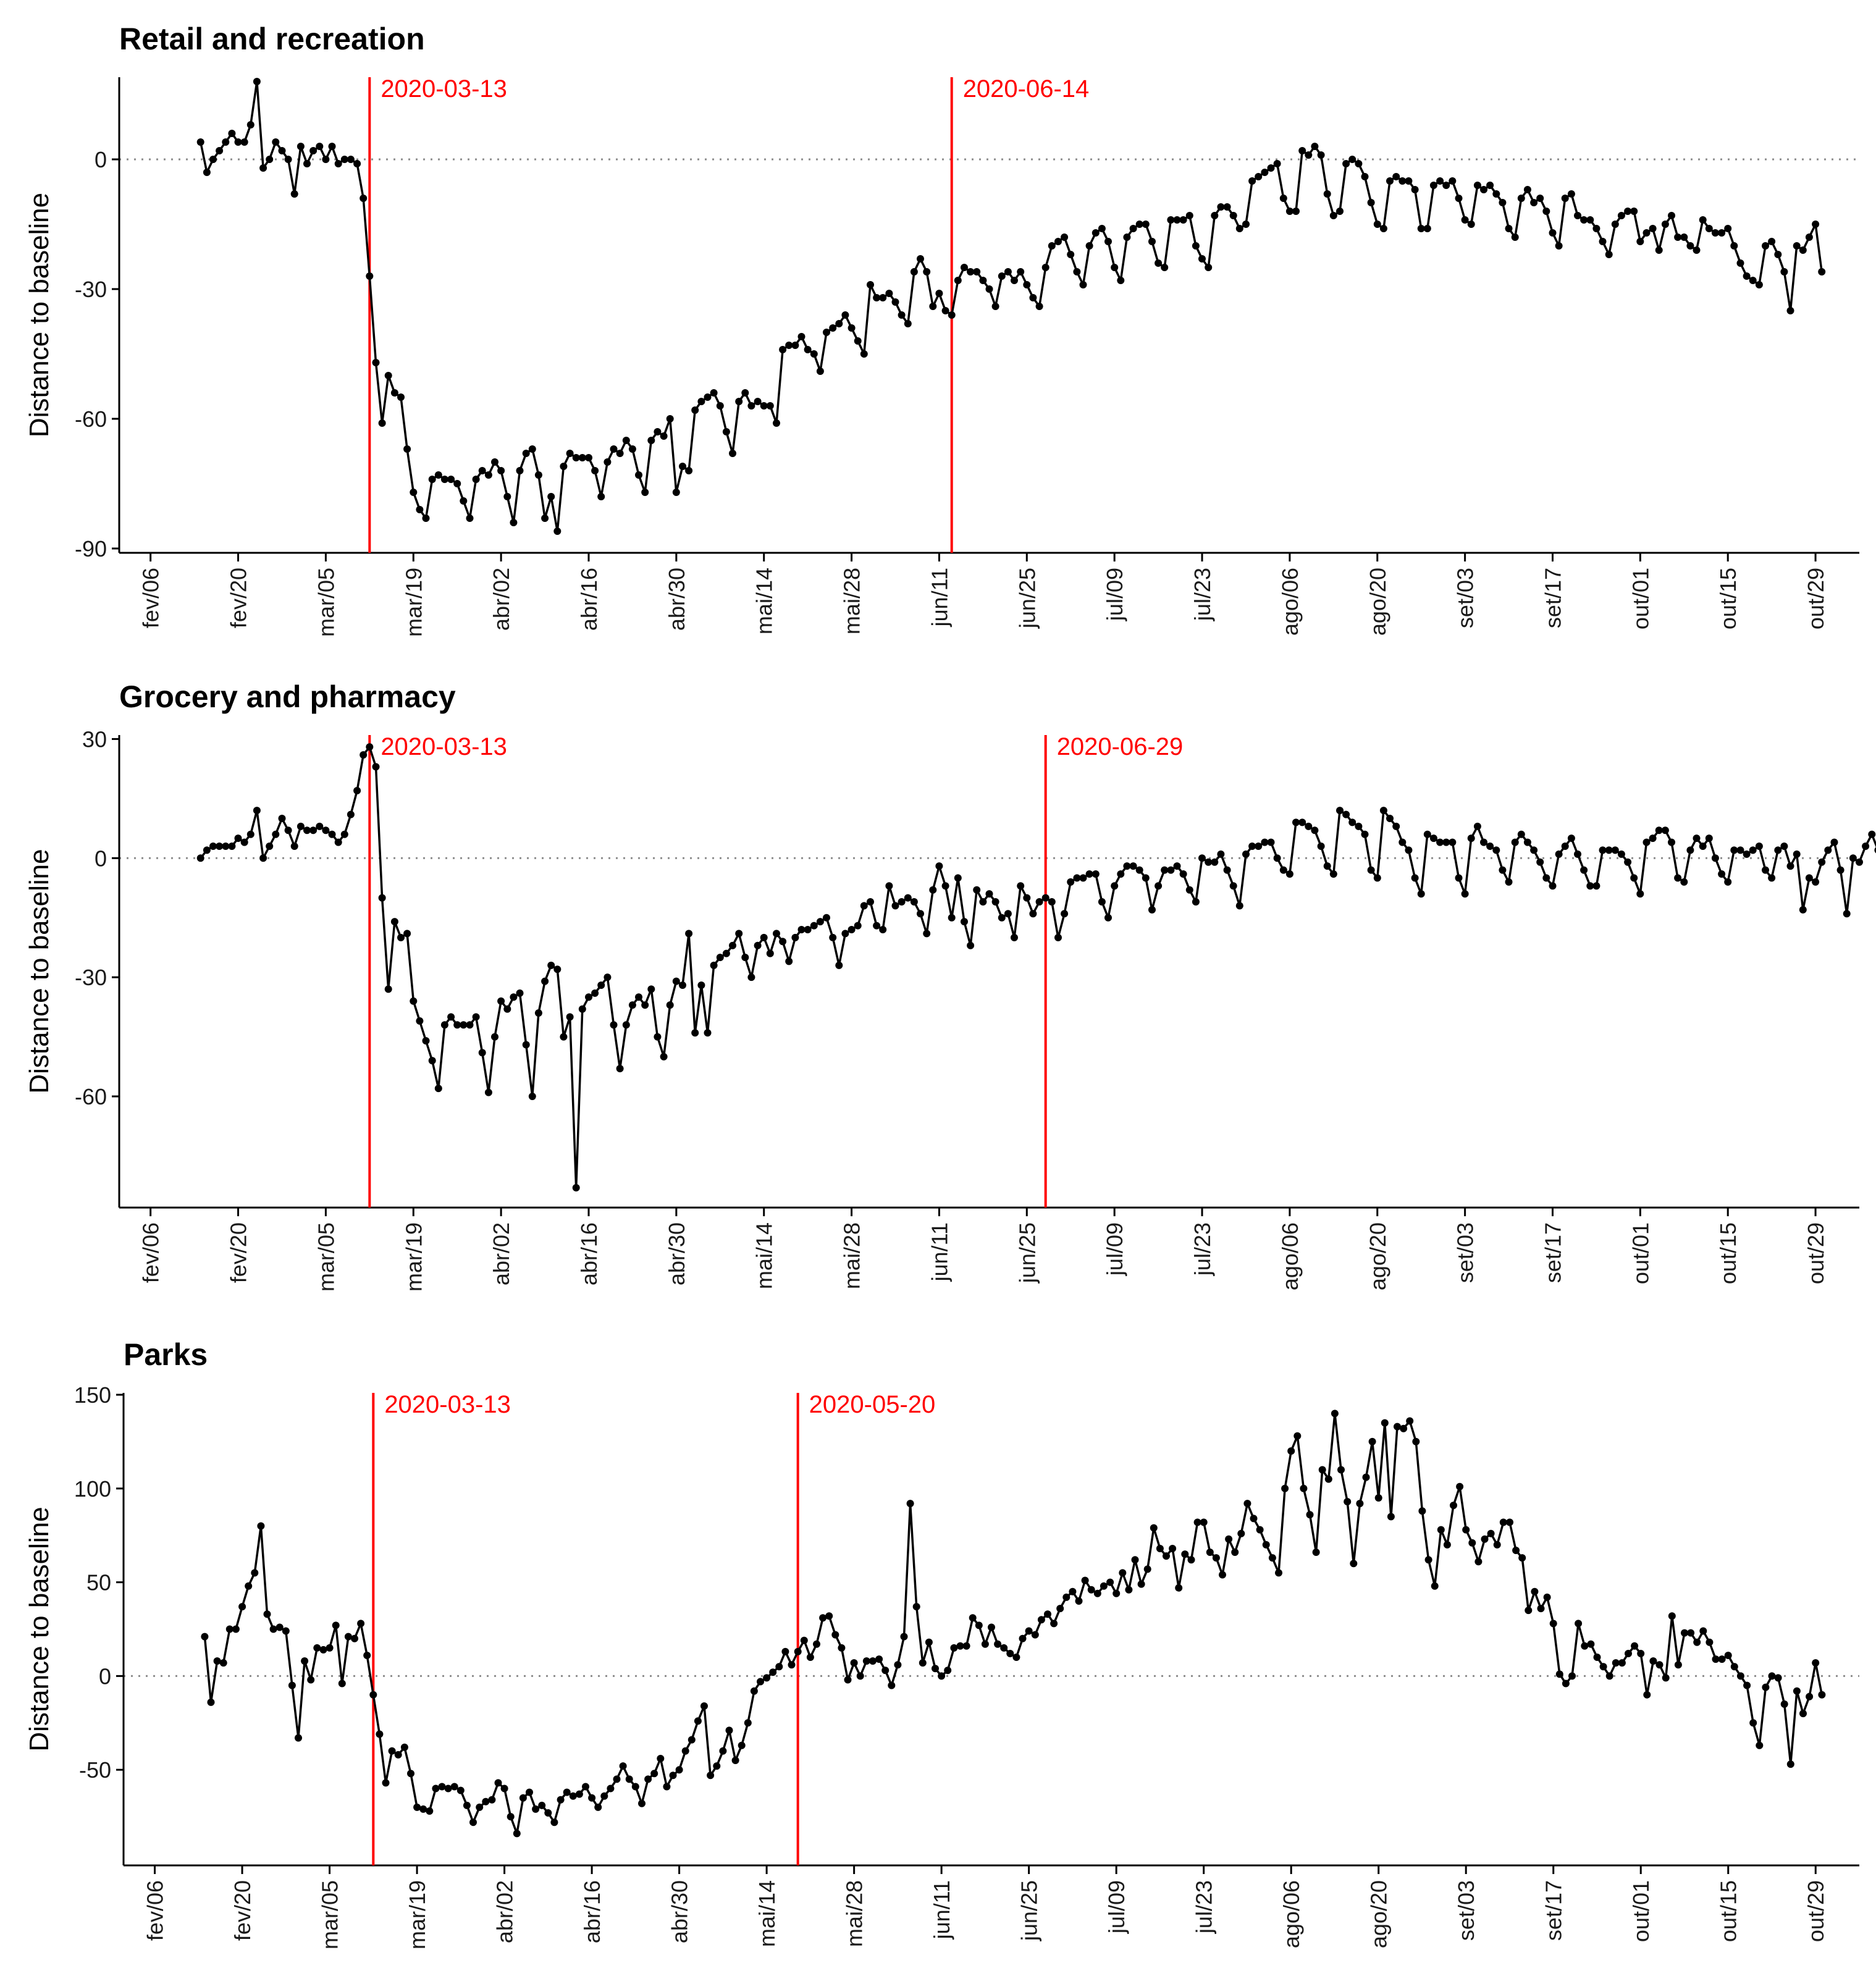  Describe the element at coordinates (91, 1096) in the screenshot. I see `y-tick-label: -60` at that location.